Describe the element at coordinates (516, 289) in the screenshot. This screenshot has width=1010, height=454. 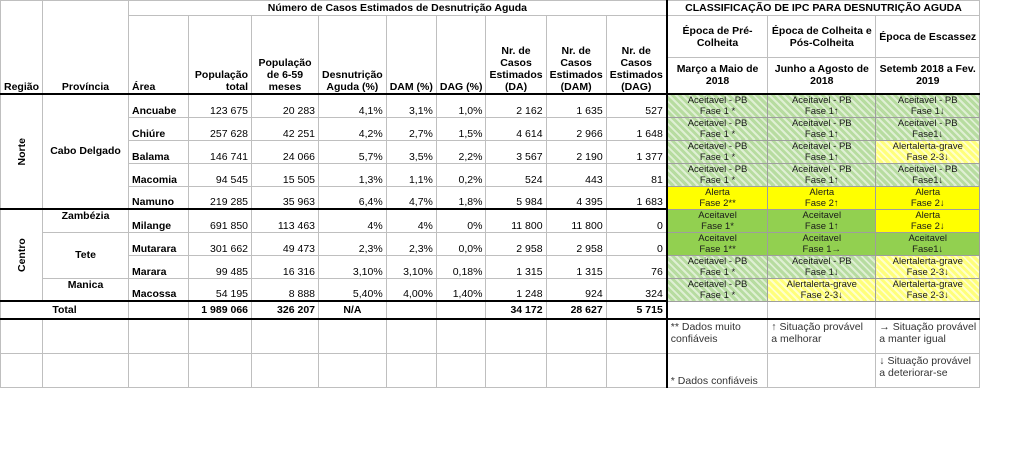
I see `da-cases-cell: 1 248` at that location.